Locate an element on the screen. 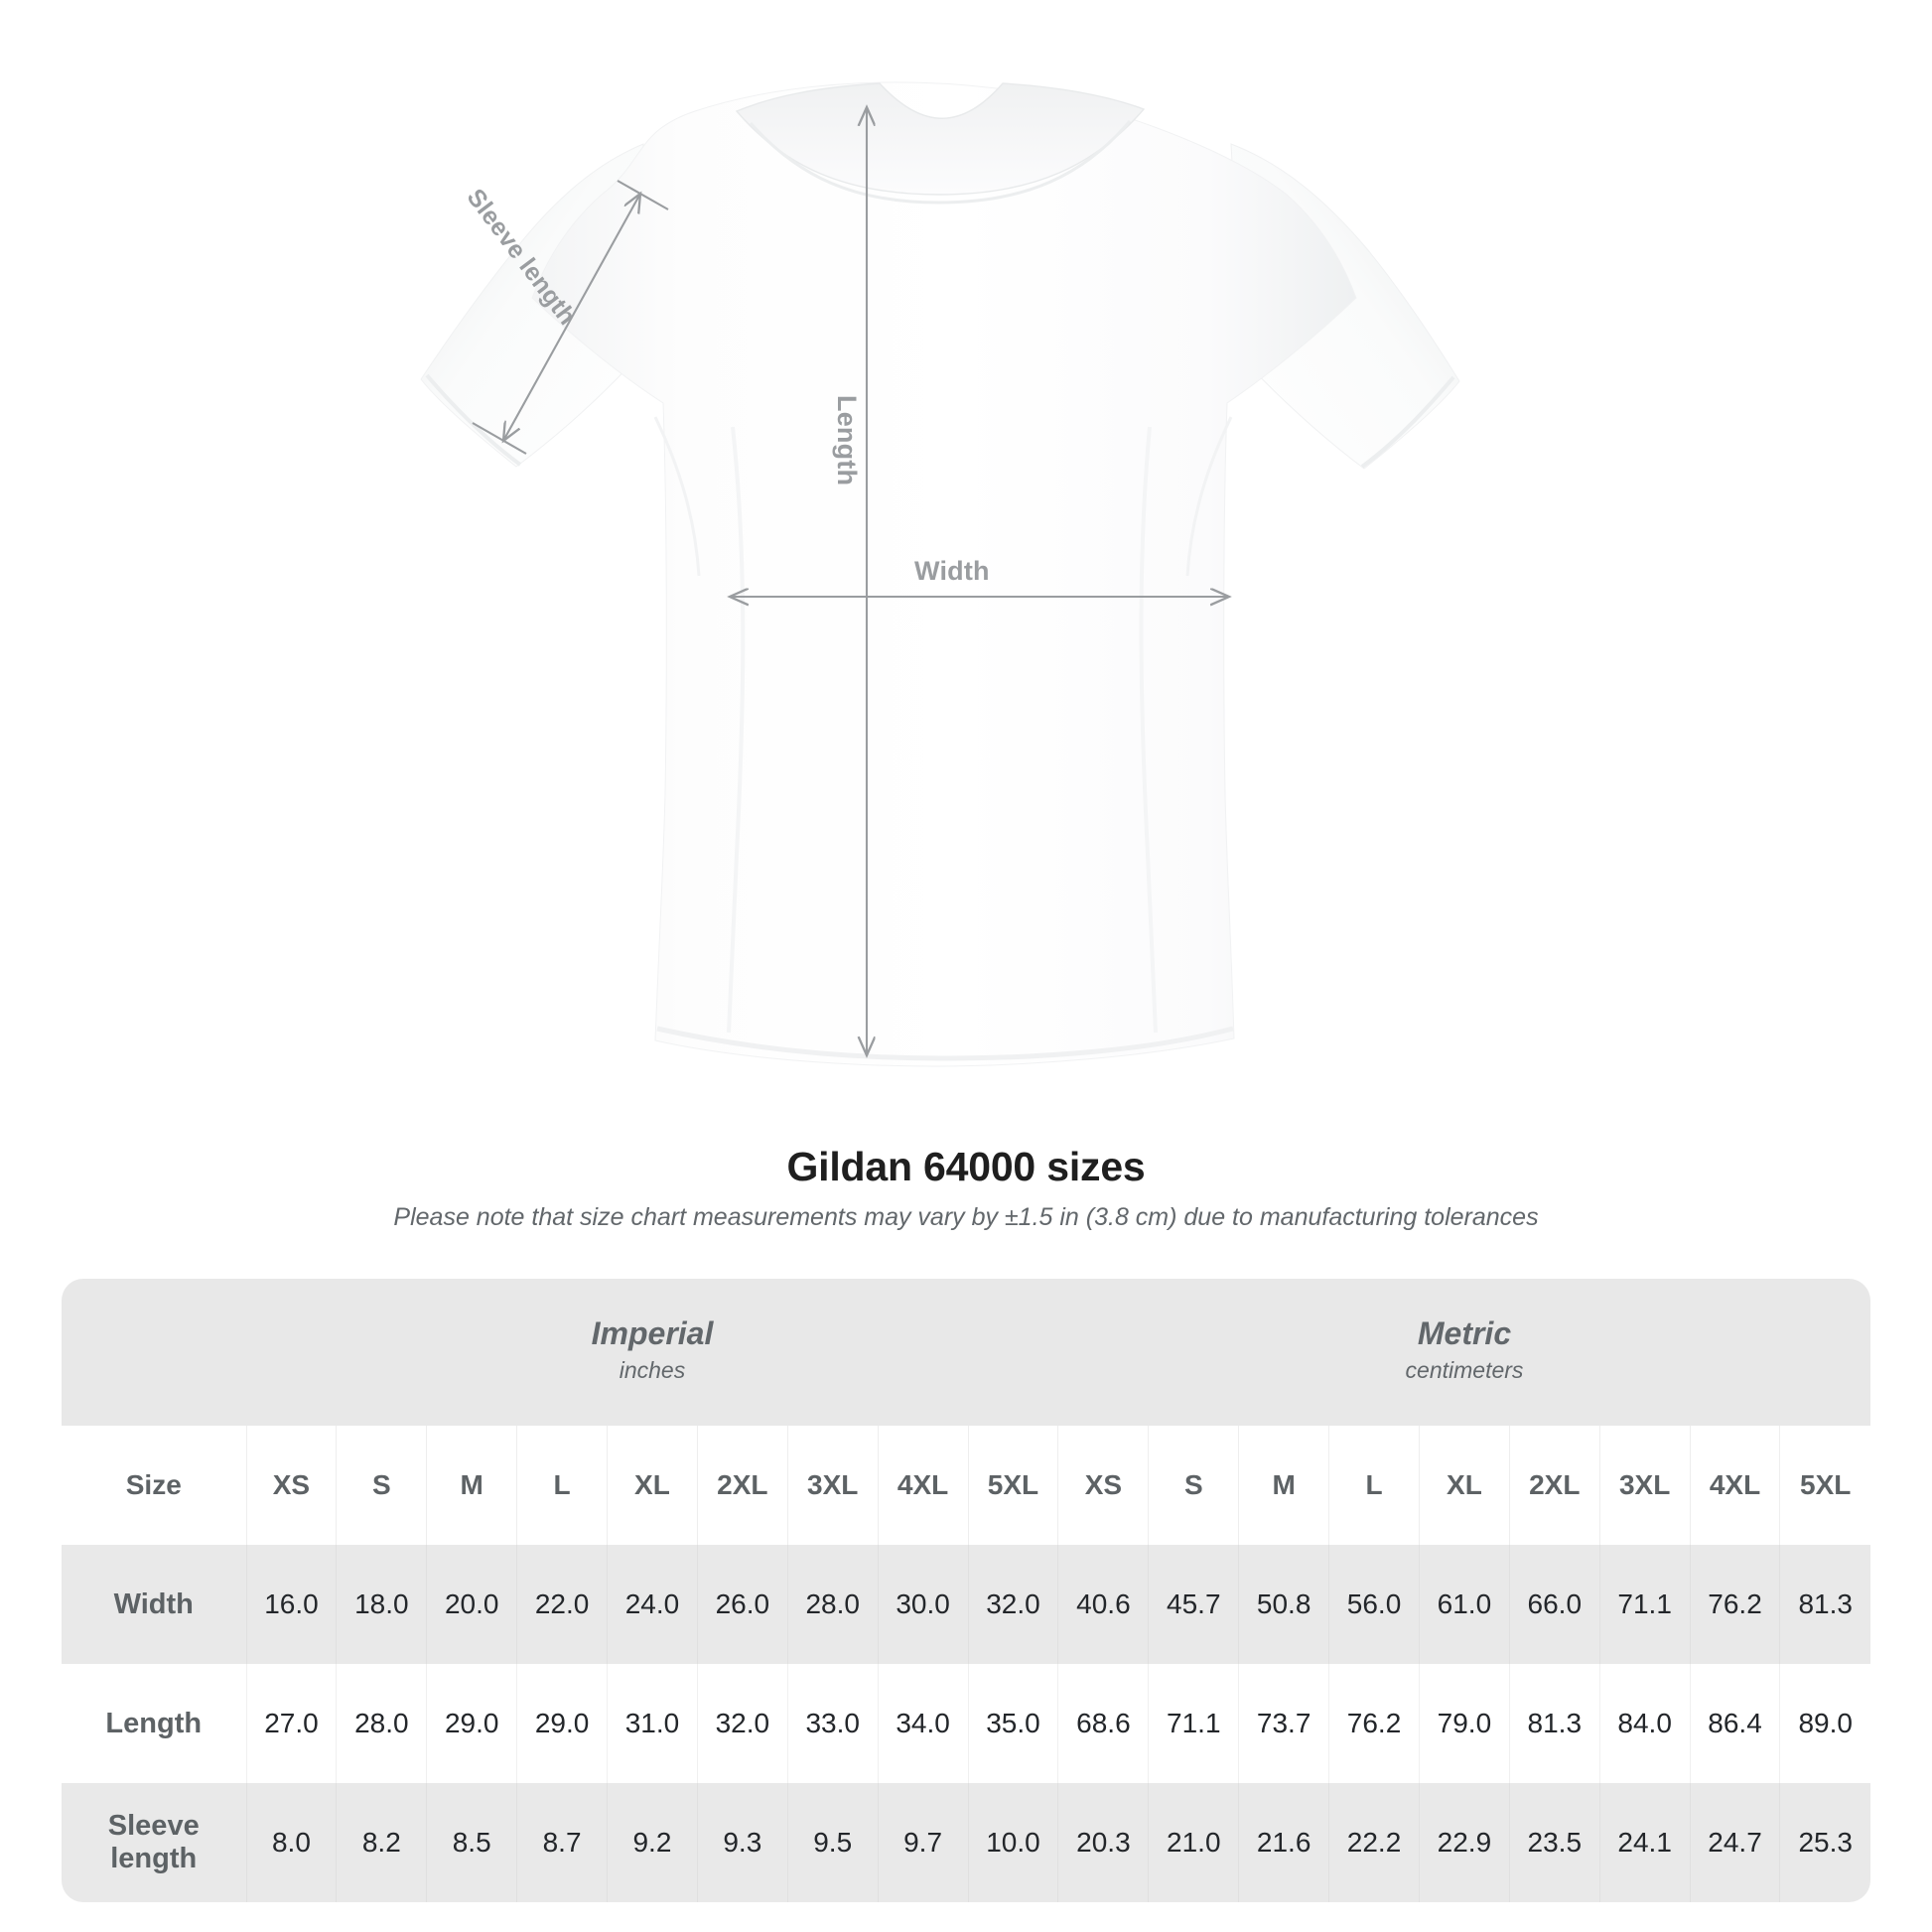  unit-group-subtitle: centimeters is located at coordinates (1464, 1371).